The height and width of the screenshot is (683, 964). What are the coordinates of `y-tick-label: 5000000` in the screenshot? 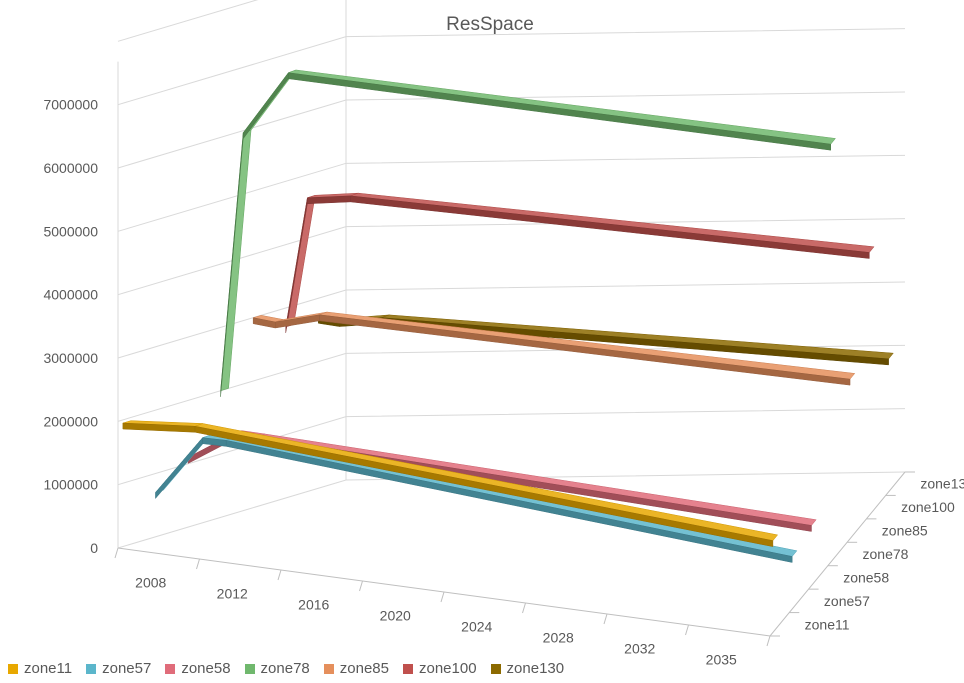 It's located at (70, 231).